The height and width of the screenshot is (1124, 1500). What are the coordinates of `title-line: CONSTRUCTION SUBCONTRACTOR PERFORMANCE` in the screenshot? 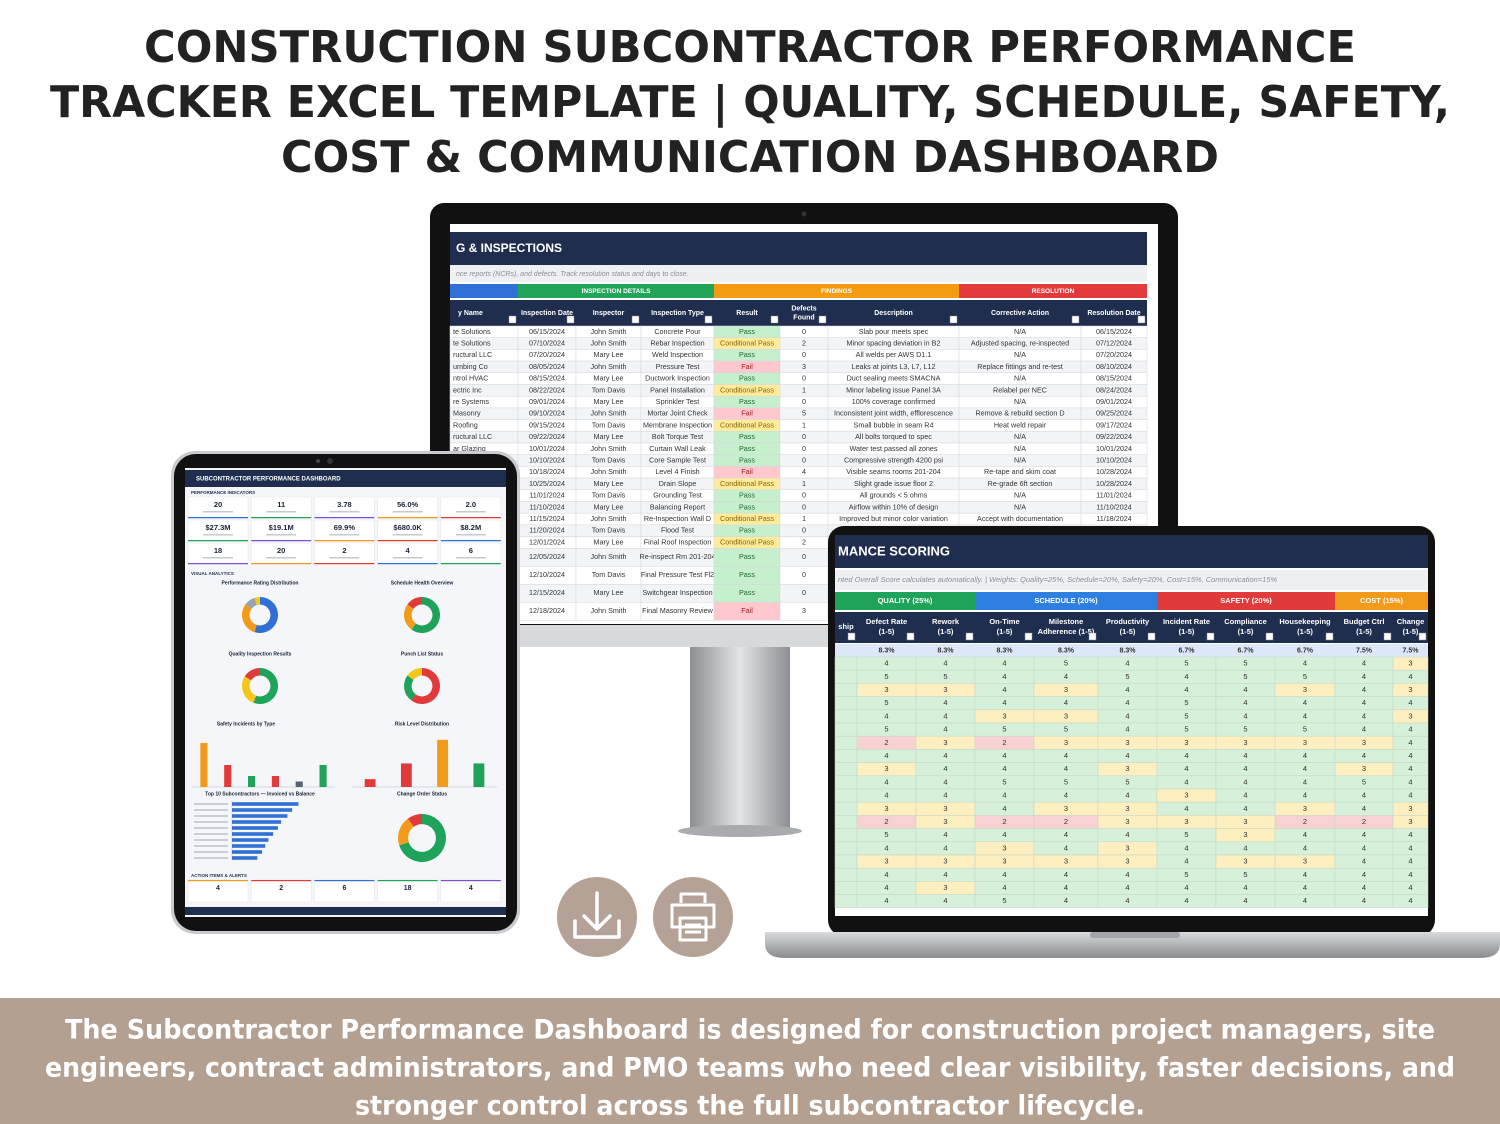 It's located at (750, 47).